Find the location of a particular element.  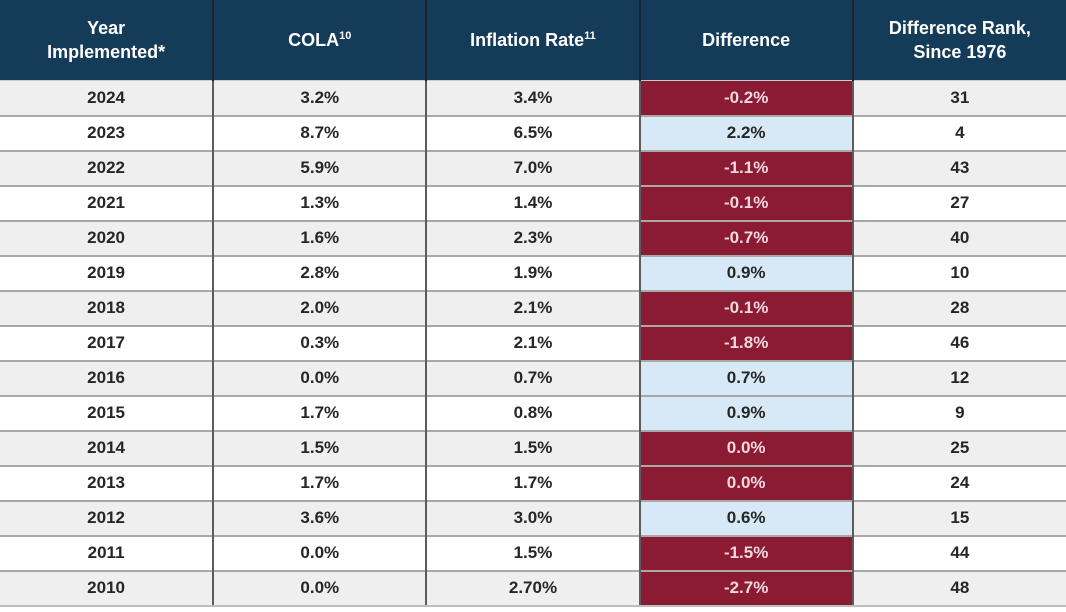

table-row: 2011 0.0% 1.5% -1.5% 44 is located at coordinates (533, 552).